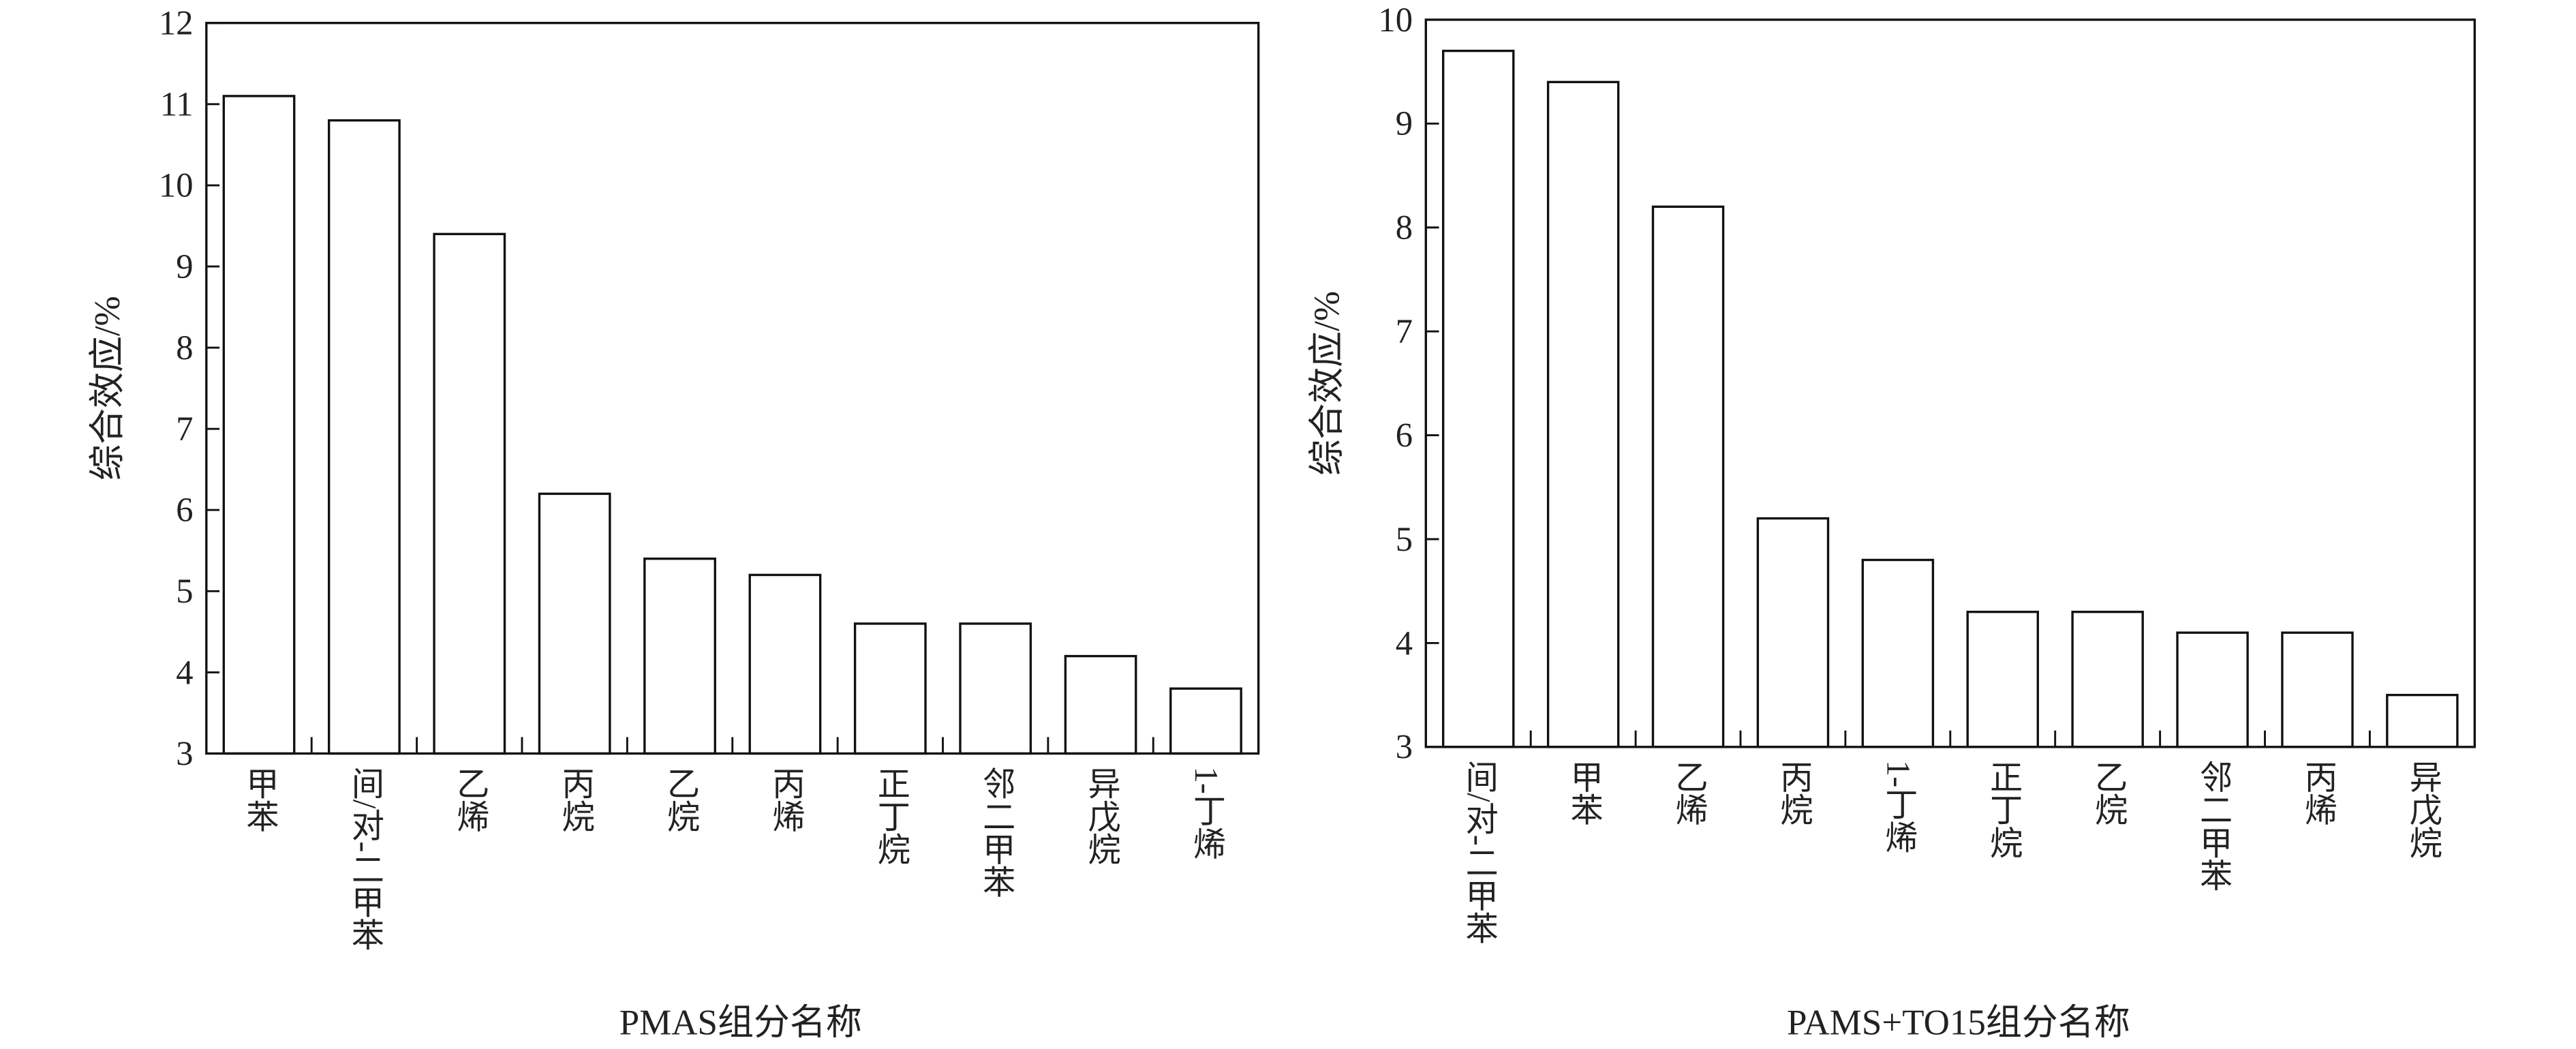 This screenshot has height=1049, width=2576. Describe the element at coordinates (740, 1022) in the screenshot. I see `x-axis-label: PMAS组分名称` at that location.